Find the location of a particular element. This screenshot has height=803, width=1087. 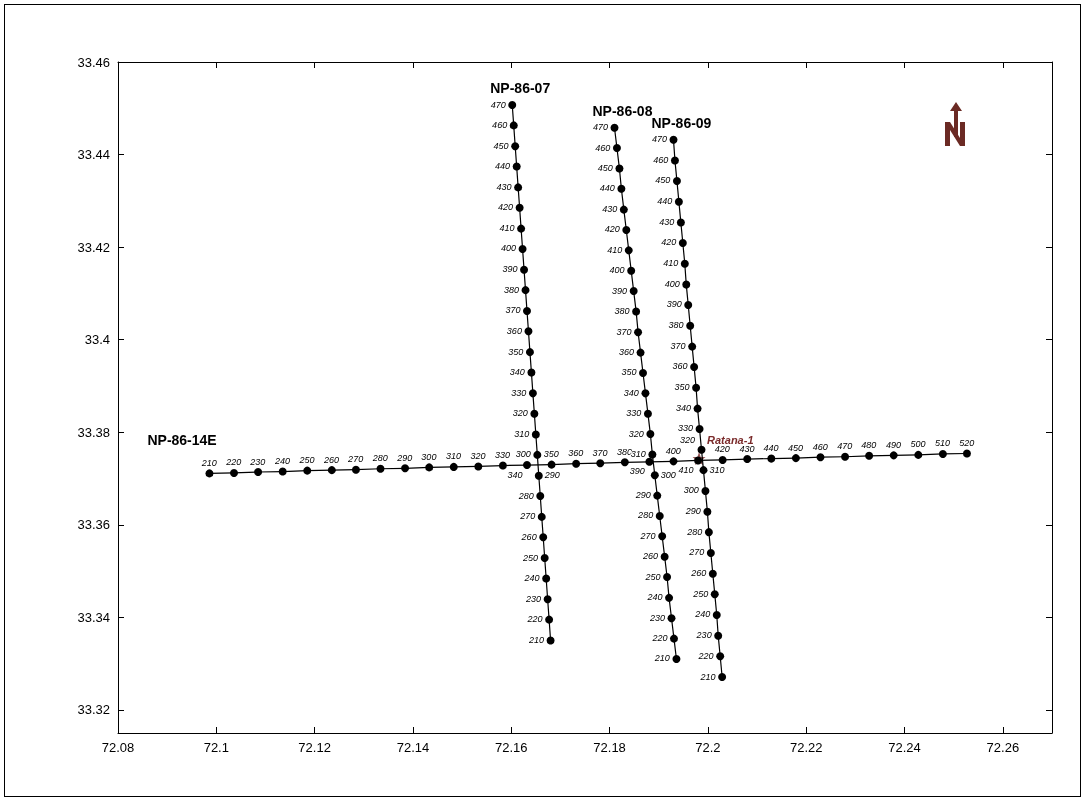

annotation: 280 is located at coordinates (525, 495).